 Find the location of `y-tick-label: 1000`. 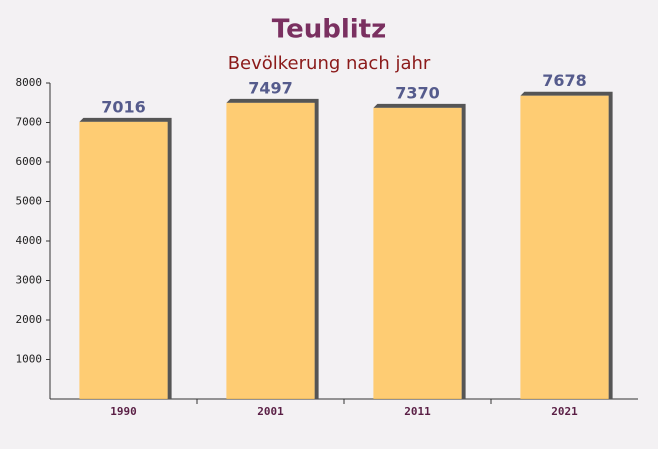

y-tick-label: 1000 is located at coordinates (29, 359).